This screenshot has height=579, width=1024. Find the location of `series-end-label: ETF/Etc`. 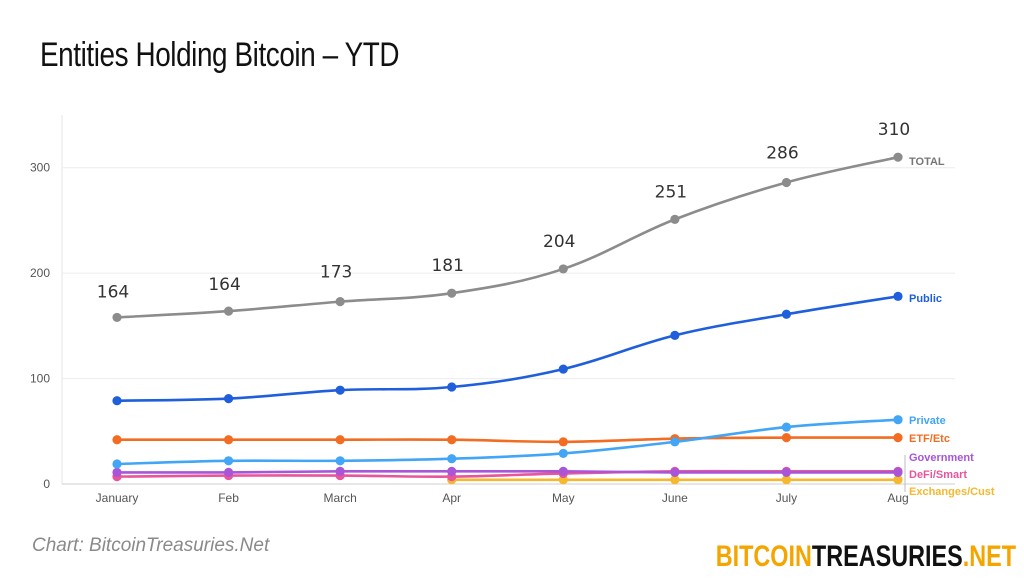

series-end-label: ETF/Etc is located at coordinates (929, 439).